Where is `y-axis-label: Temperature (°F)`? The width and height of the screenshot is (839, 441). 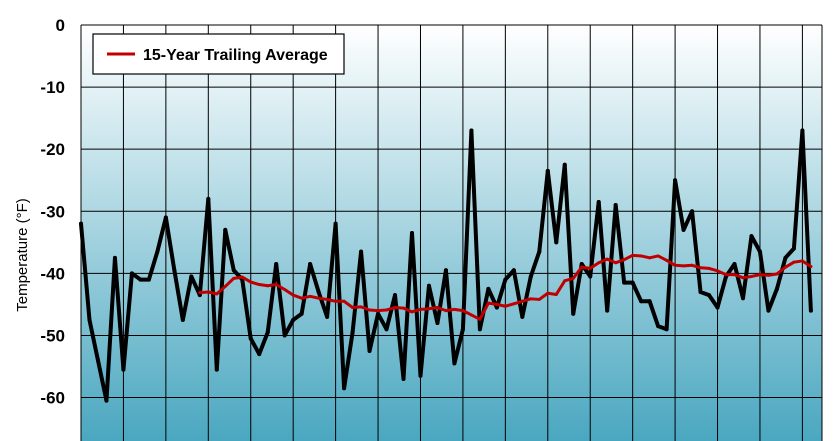 y-axis-label: Temperature (°F) is located at coordinates (22, 255).